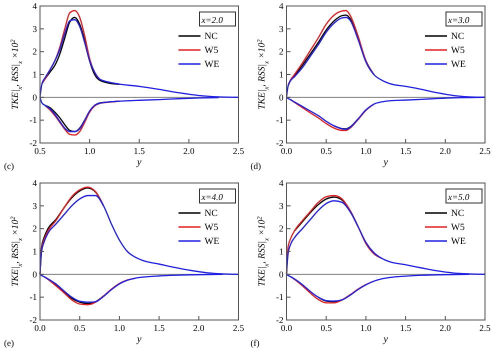 This screenshot has height=354, width=493. What do you see at coordinates (212, 20) in the screenshot?
I see `legend-title: x=2.0` at bounding box center [212, 20].